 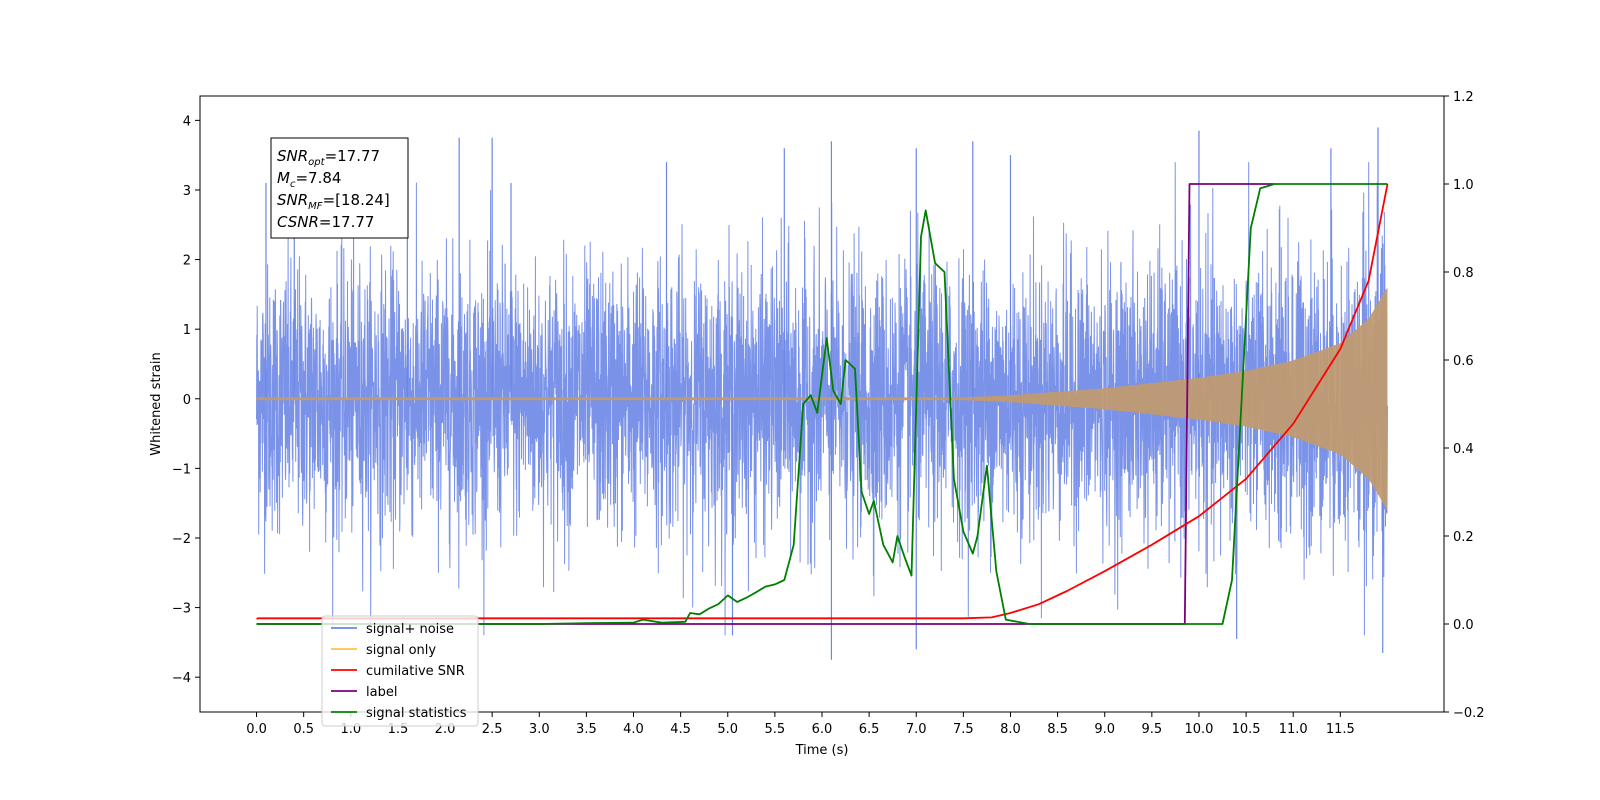 I want to click on annotation-line: CSNR=17.77, so click(x=325, y=222).